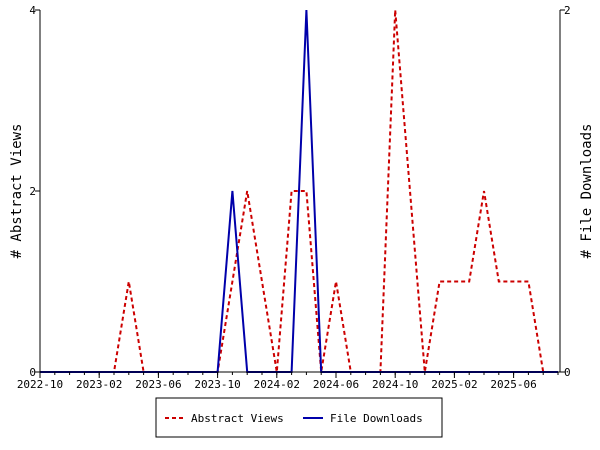  I want to click on legend-label-abstract-views: Abstract Views, so click(237, 418).